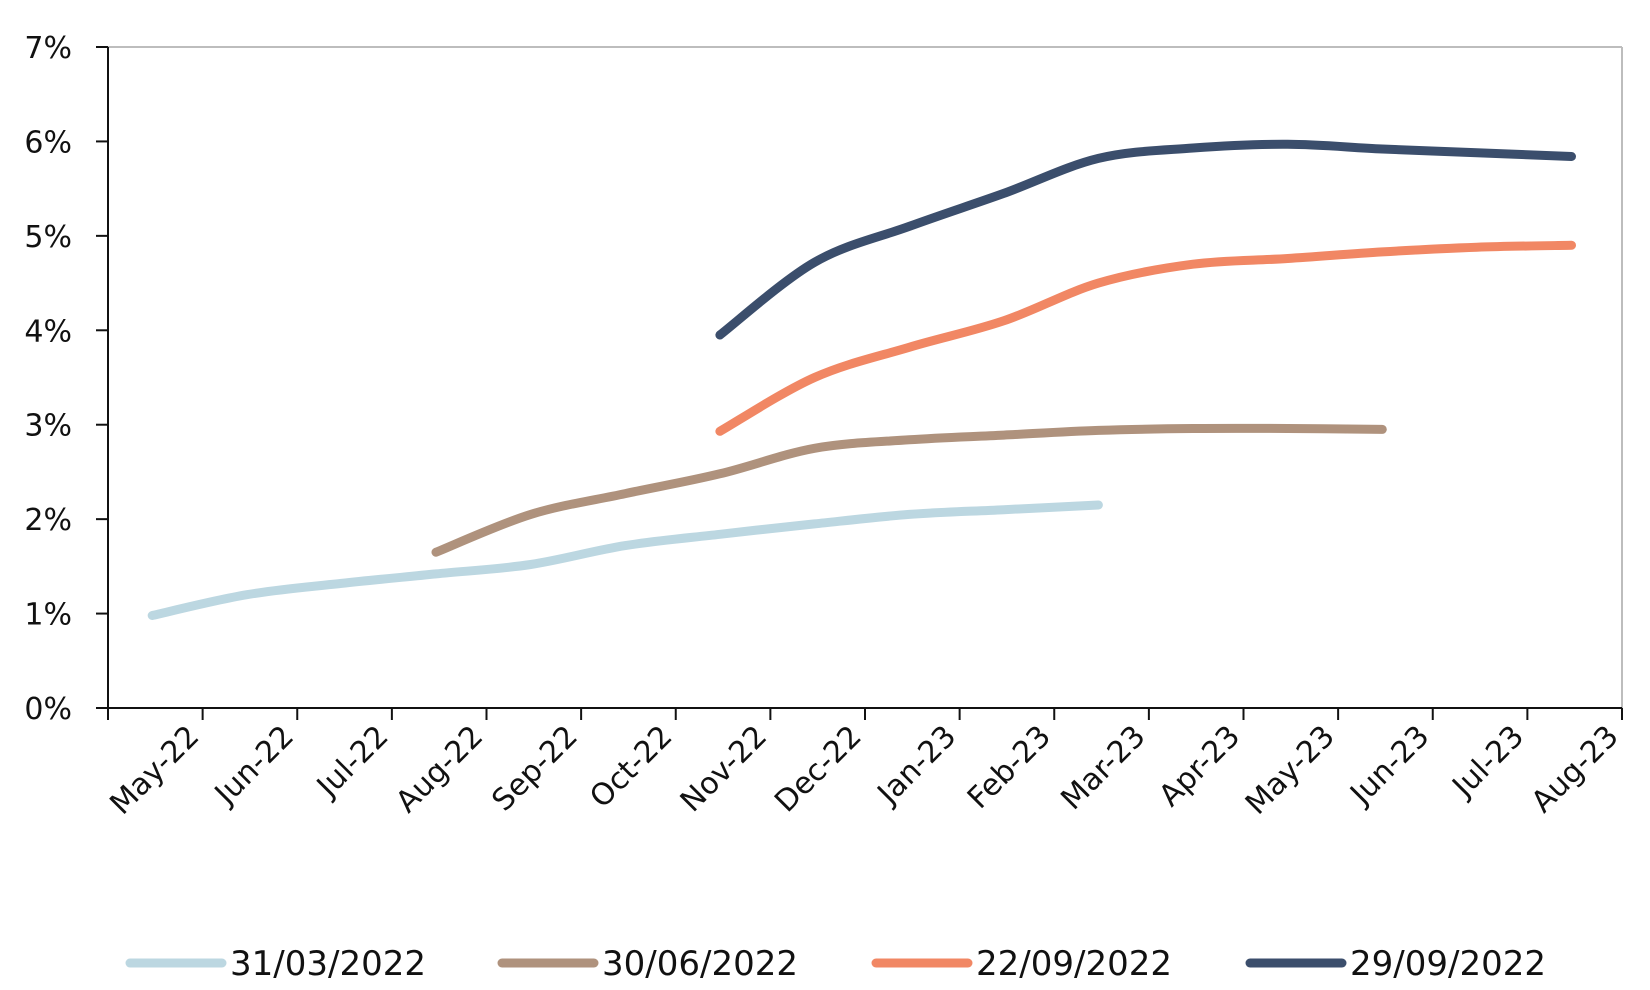 The image size is (1650, 990). What do you see at coordinates (48, 426) in the screenshot?
I see `y-tick-label: 3%` at bounding box center [48, 426].